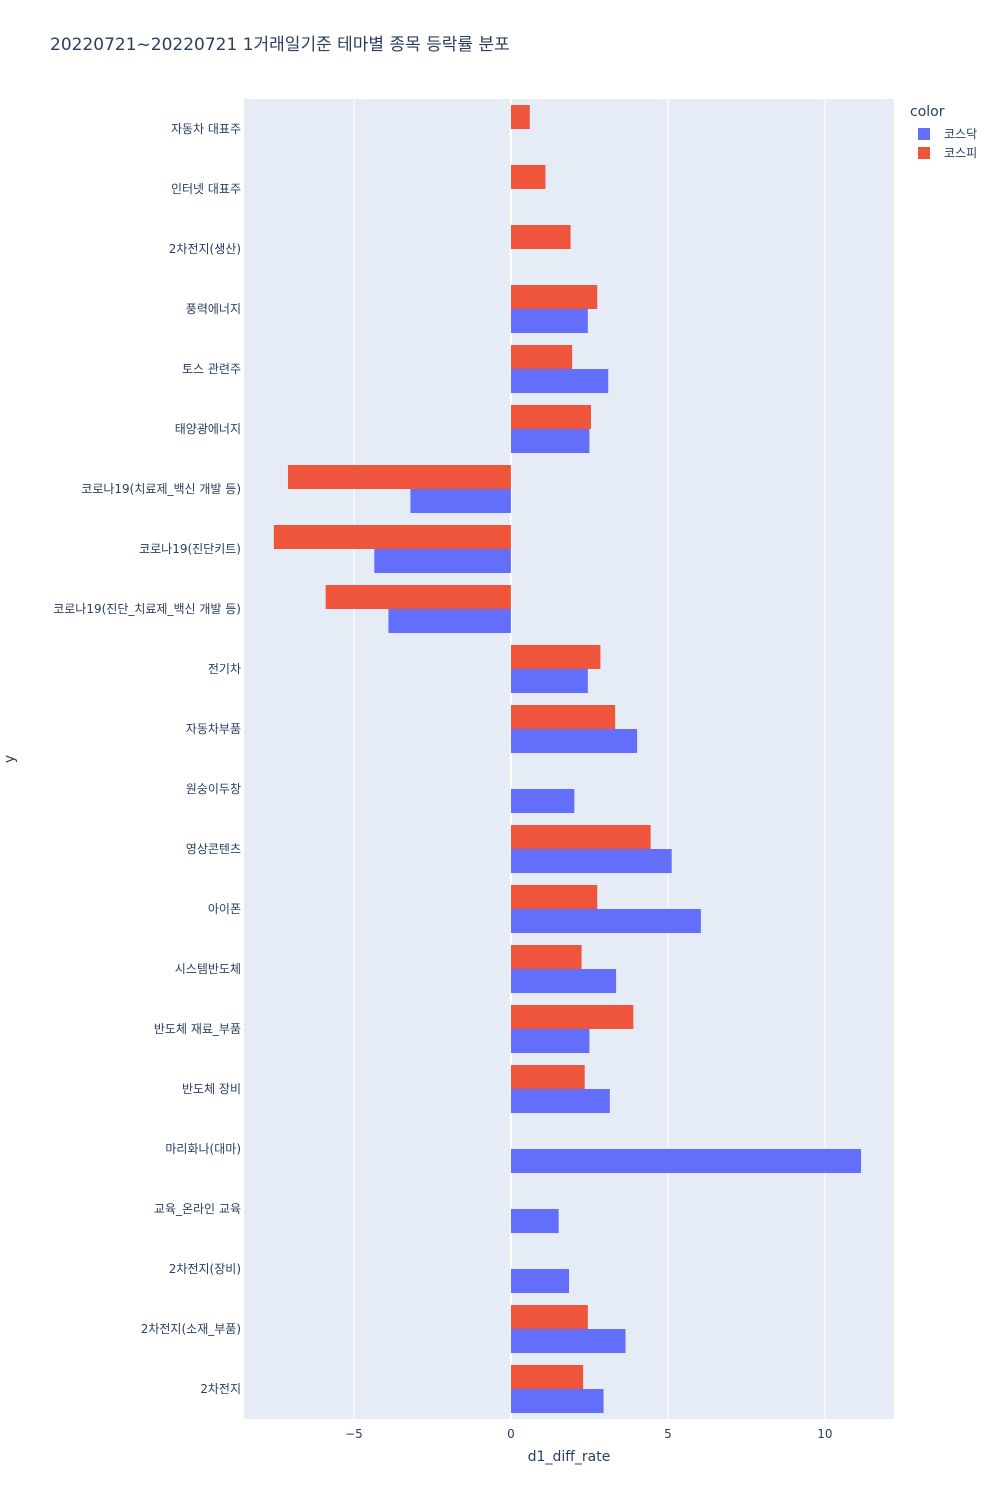 Image resolution: width=1000 pixels, height=1500 pixels. Describe the element at coordinates (147, 609) in the screenshot. I see `y-tick-label: 코로나19(진단_치료제_백신 개발 등)` at that location.